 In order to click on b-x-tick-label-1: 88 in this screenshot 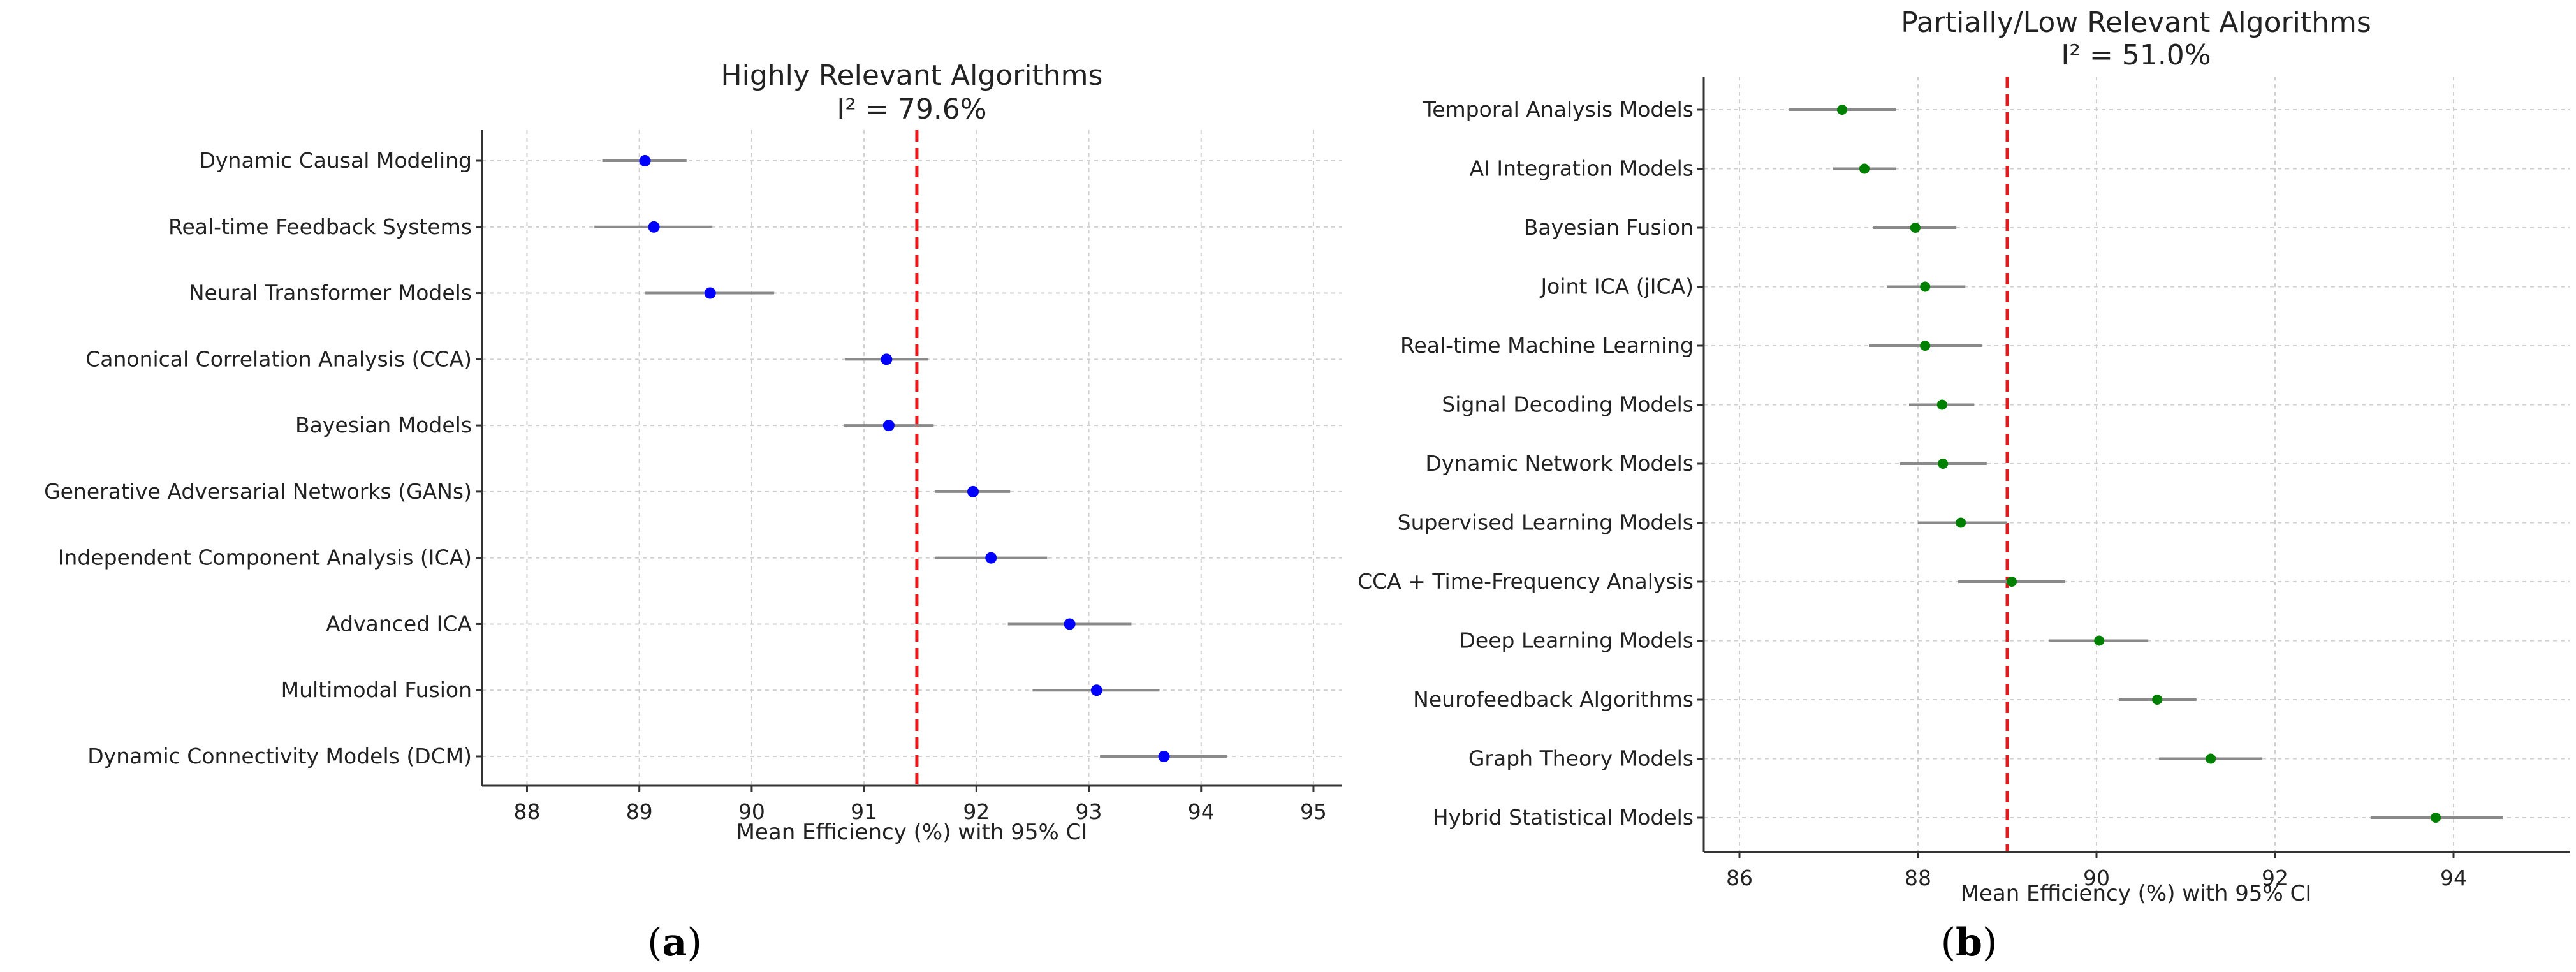, I will do `click(1918, 878)`.